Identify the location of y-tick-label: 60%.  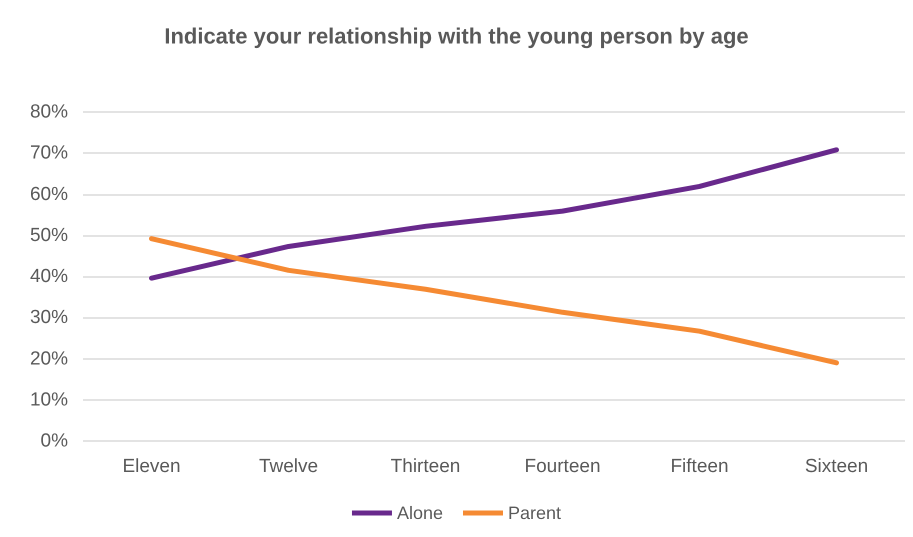
(49, 194).